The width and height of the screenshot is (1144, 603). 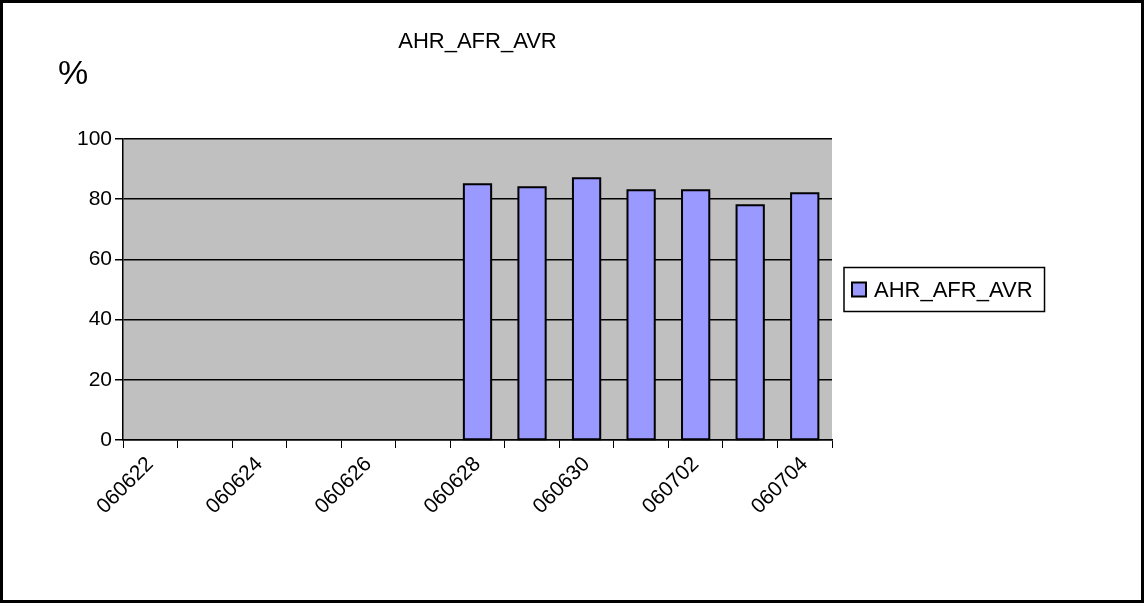 What do you see at coordinates (100, 318) in the screenshot?
I see `y-tick-label: 40` at bounding box center [100, 318].